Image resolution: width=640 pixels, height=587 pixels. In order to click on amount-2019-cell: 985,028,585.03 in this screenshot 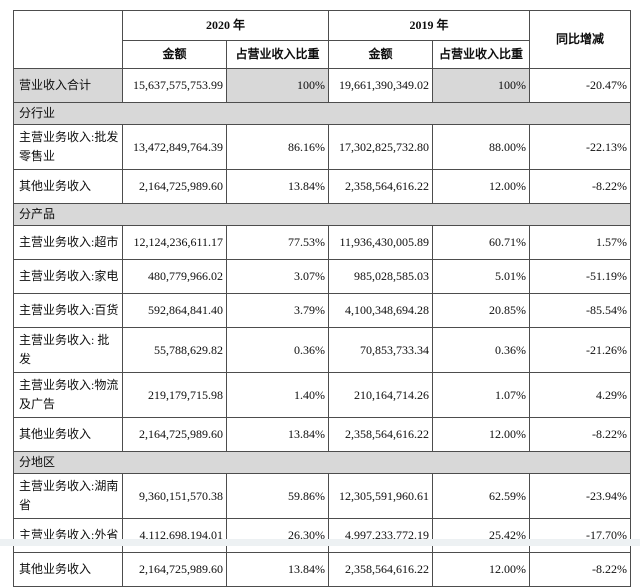, I will do `click(381, 276)`.